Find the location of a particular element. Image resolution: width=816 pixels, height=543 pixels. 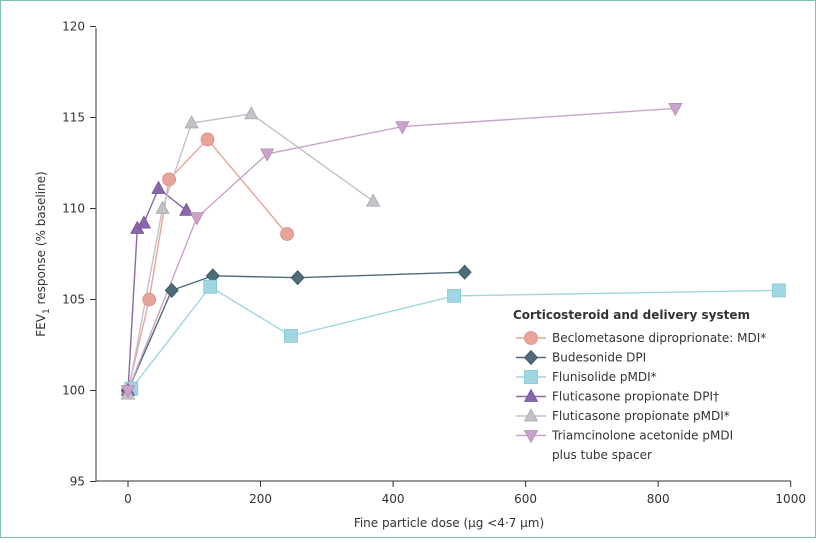

y-tick-label: 105 is located at coordinates (73, 300).